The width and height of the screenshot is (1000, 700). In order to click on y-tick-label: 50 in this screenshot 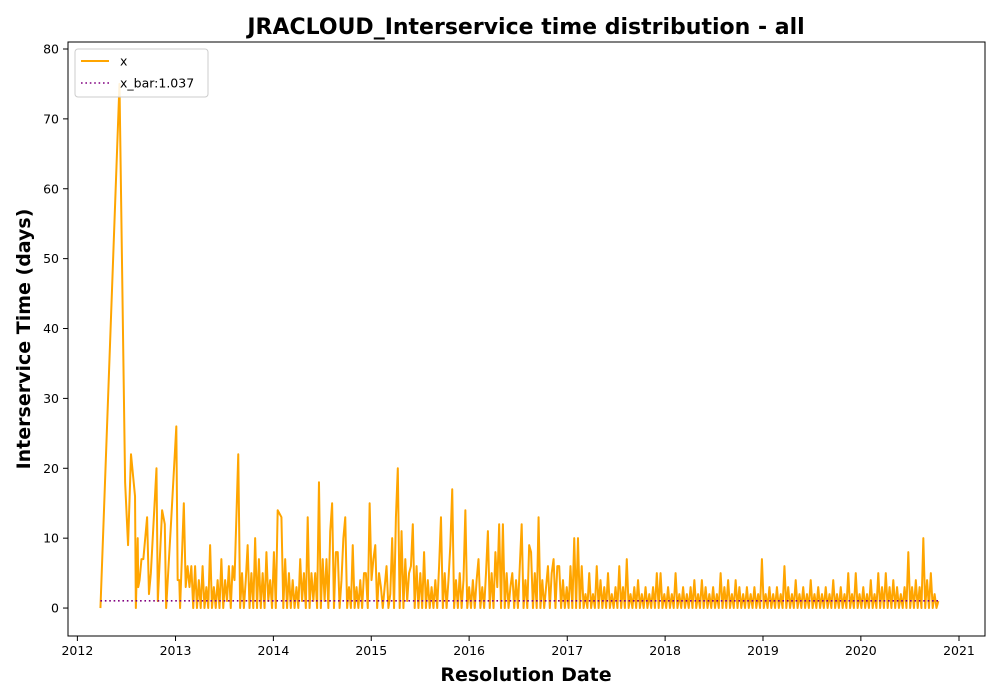, I will do `click(51, 258)`.